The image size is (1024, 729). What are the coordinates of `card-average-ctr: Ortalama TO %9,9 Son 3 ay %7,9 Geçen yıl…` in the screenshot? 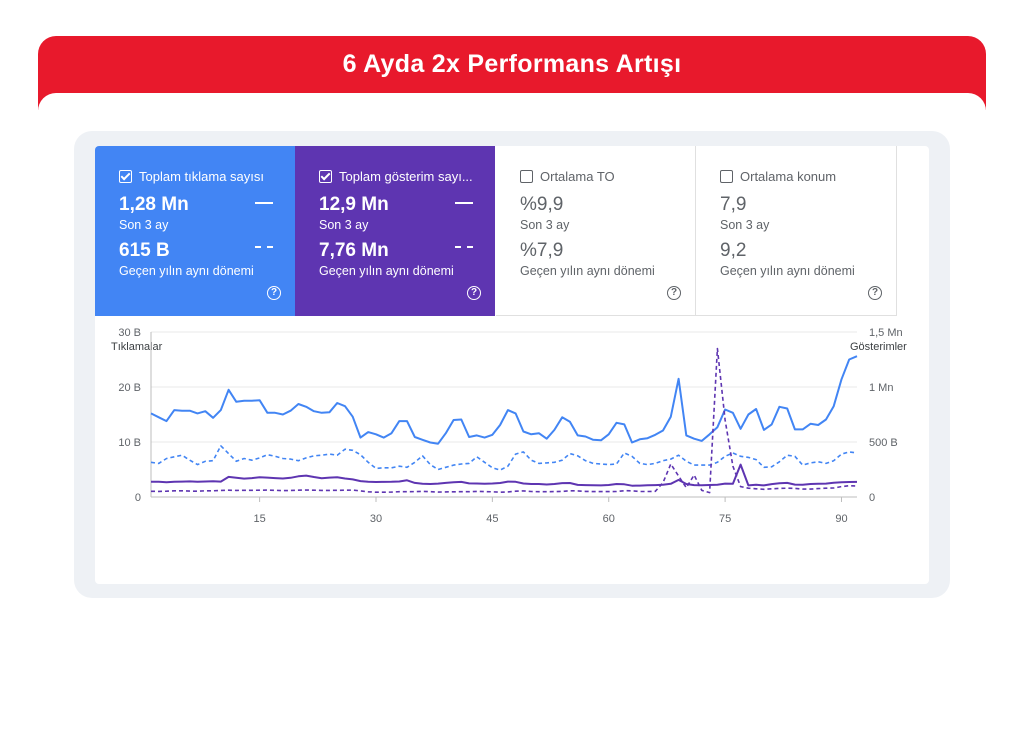 It's located at (596, 231).